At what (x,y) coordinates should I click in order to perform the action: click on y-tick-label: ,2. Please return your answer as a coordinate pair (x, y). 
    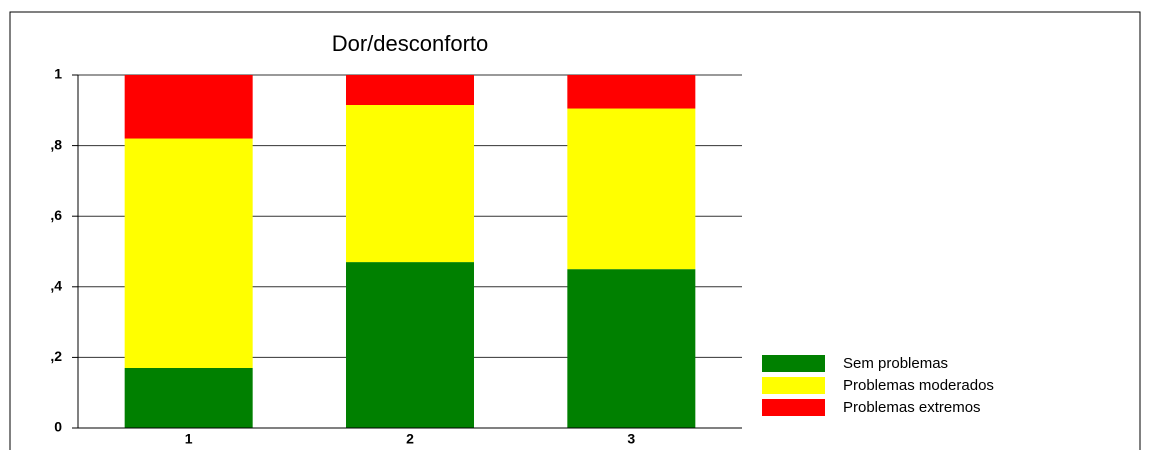
    Looking at the image, I should click on (56, 356).